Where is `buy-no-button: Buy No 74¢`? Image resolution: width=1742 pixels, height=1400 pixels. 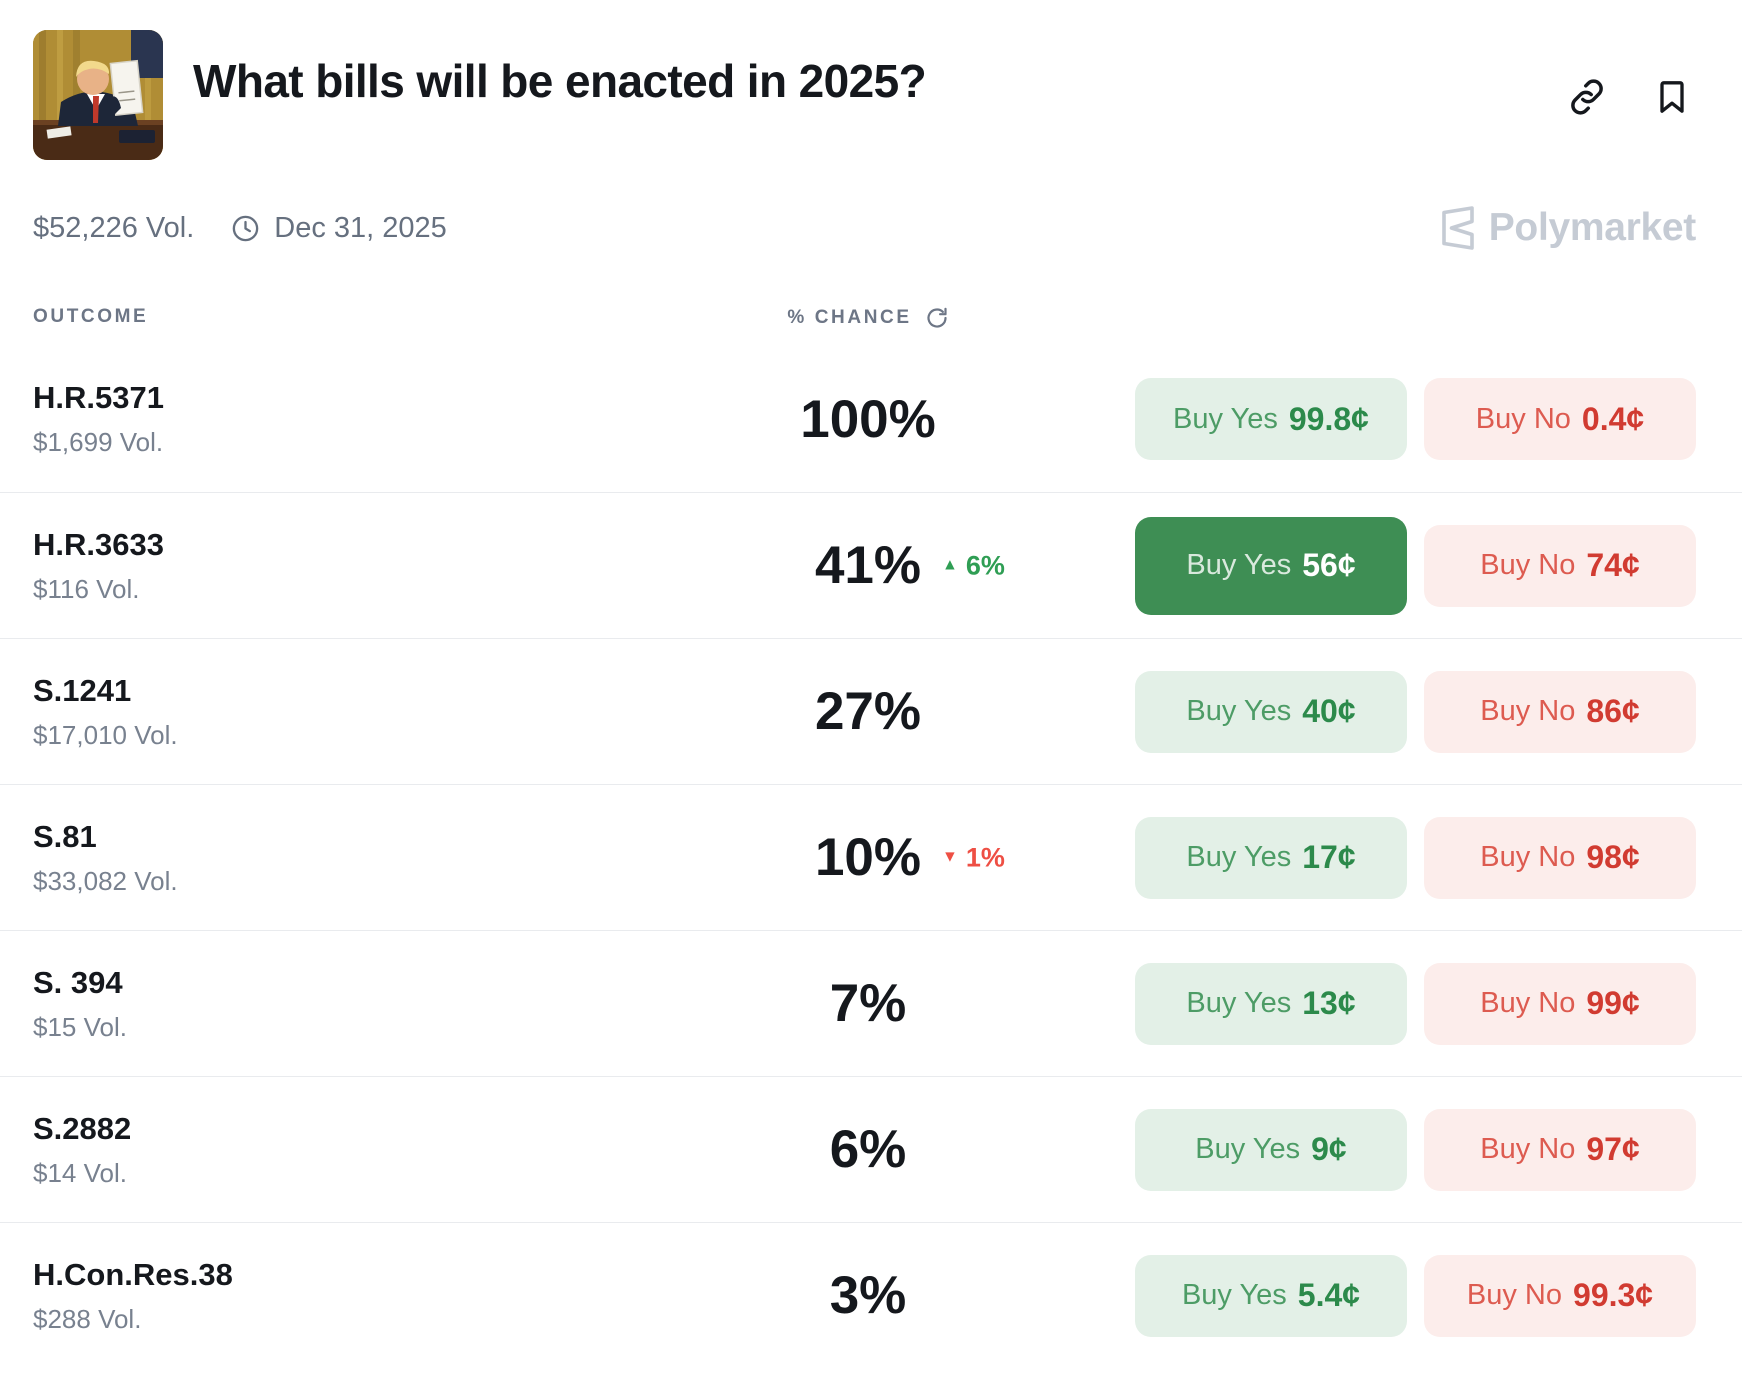 buy-no-button: Buy No 74¢ is located at coordinates (1560, 565).